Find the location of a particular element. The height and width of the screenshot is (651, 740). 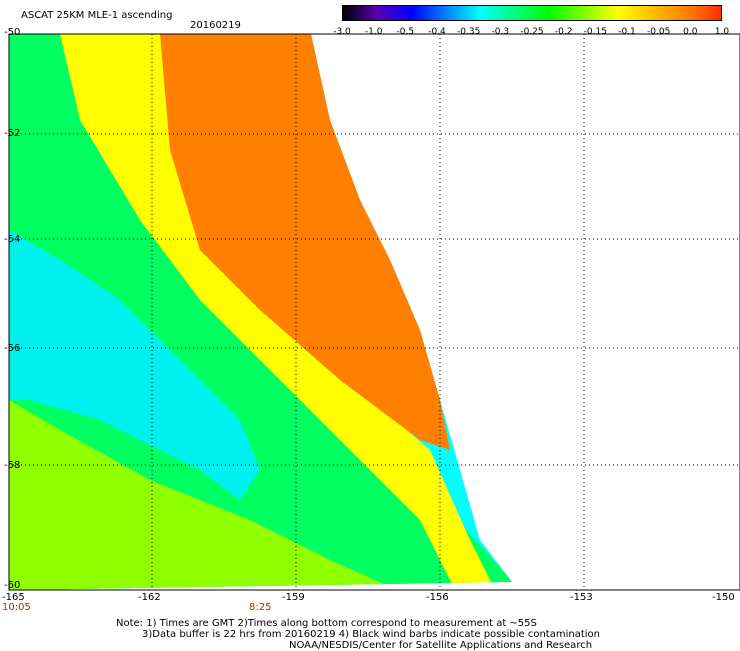

lat-label-54: -54 is located at coordinates (12, 239).